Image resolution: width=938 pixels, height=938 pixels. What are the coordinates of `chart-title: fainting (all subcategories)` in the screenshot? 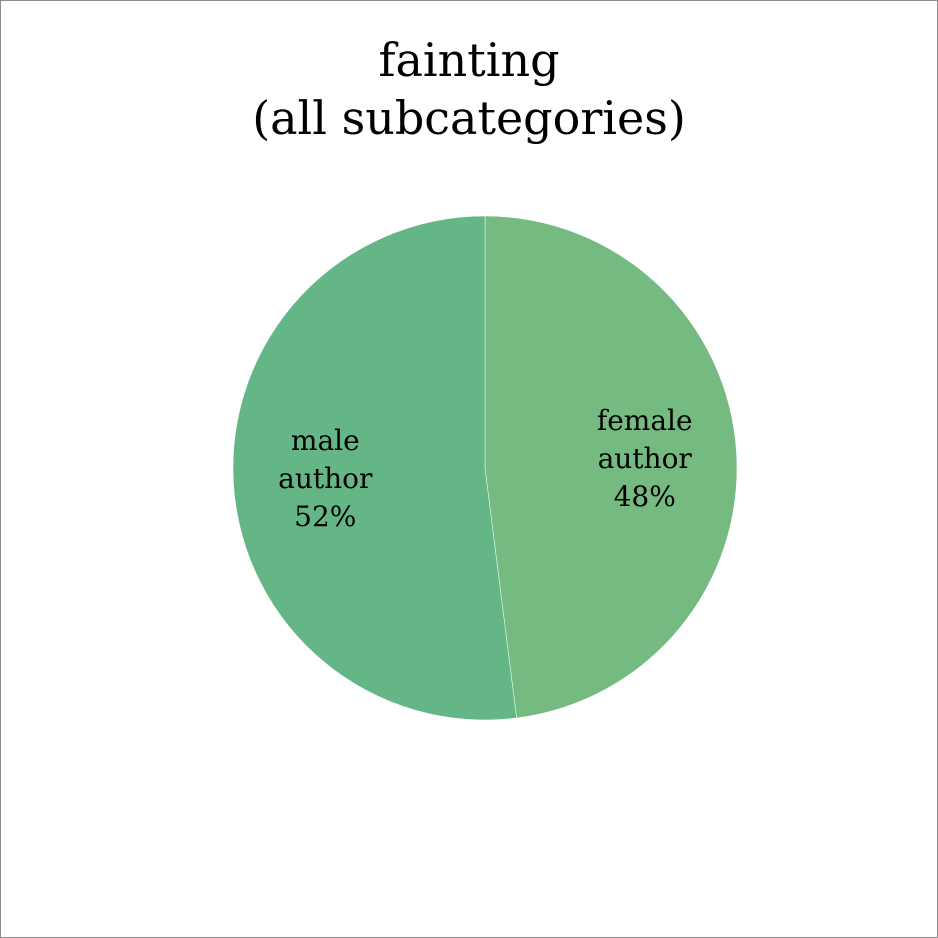 It's located at (469, 89).